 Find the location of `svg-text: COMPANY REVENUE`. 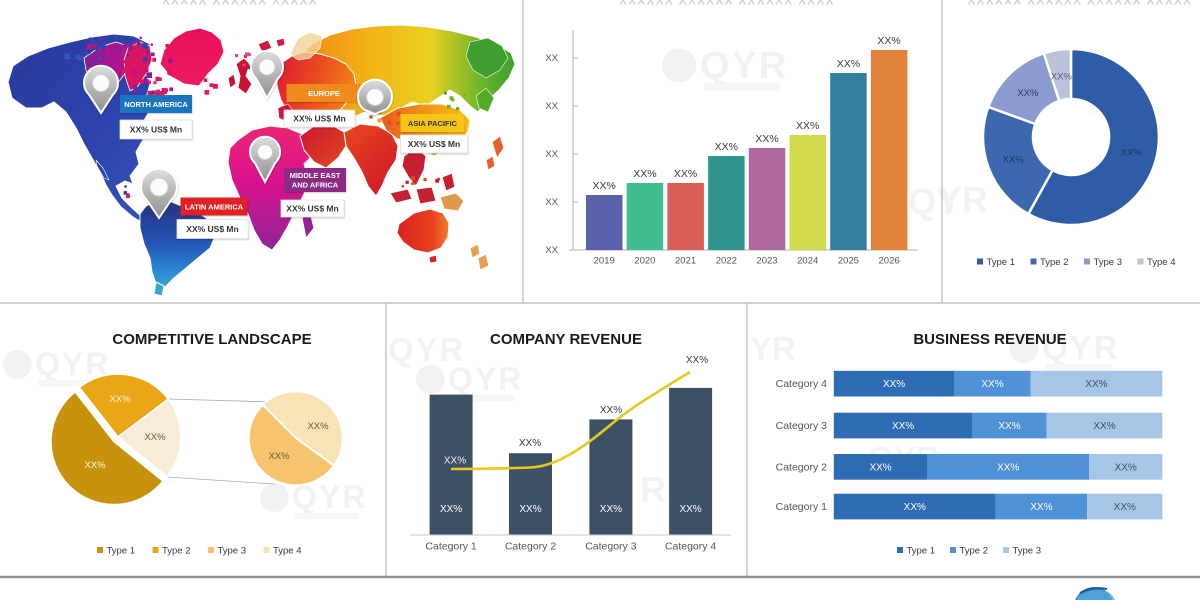

svg-text: COMPANY REVENUE is located at coordinates (566, 339).